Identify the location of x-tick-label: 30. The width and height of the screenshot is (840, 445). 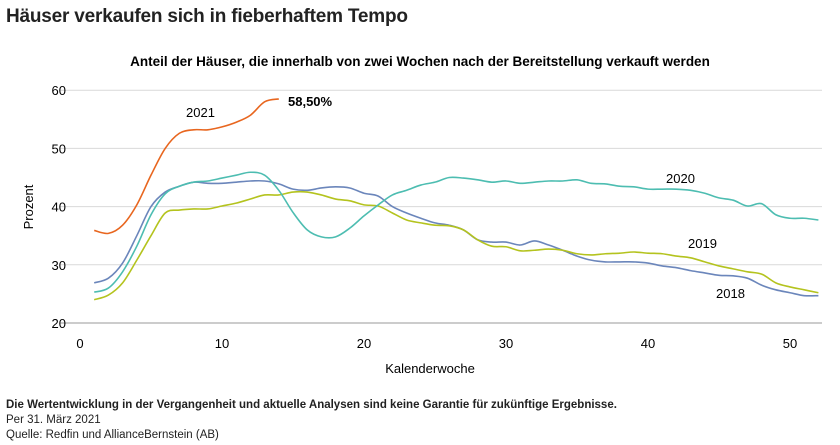
(506, 343).